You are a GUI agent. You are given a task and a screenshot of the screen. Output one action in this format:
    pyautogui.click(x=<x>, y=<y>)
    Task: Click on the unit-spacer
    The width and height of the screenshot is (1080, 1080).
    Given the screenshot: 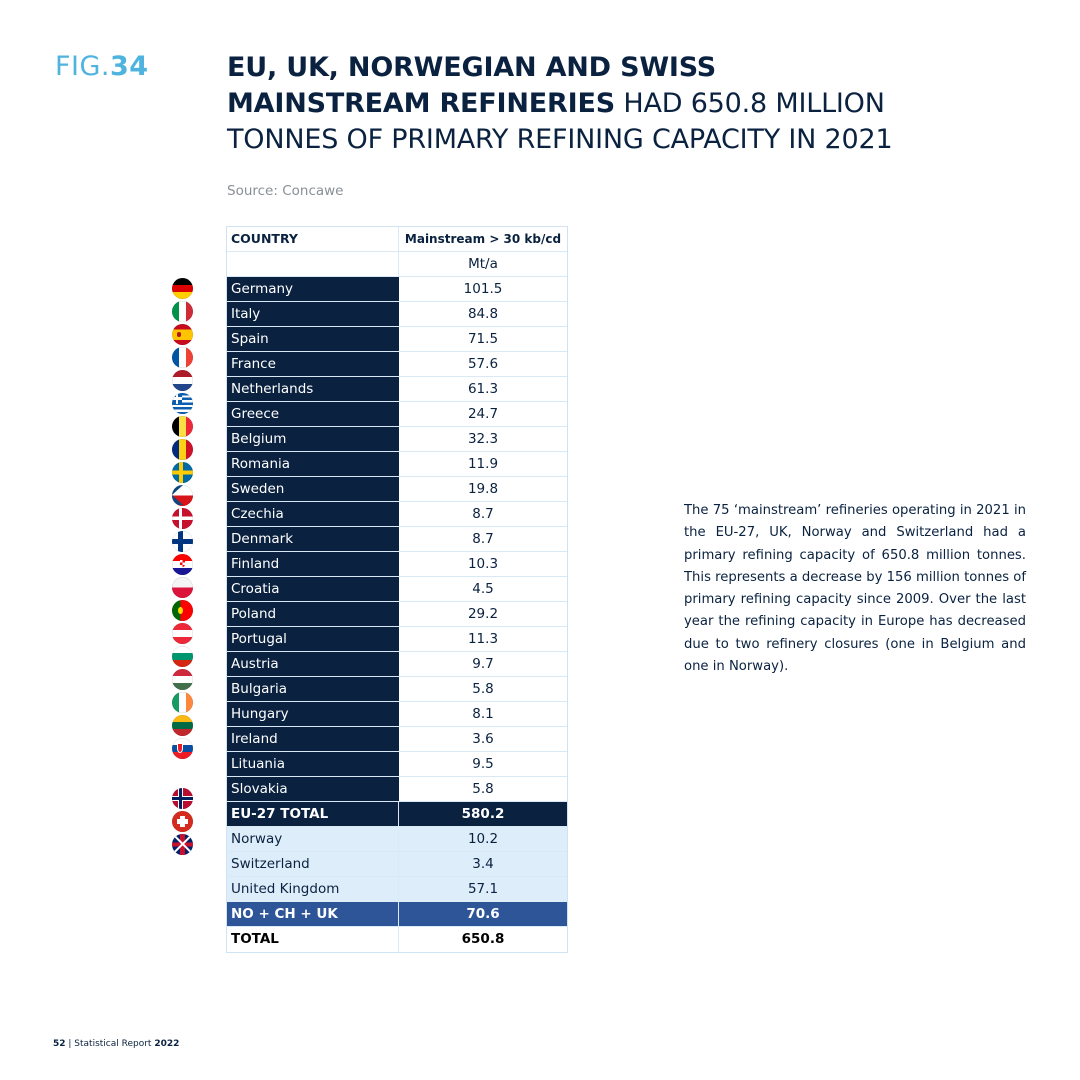 What is the action you would take?
    pyautogui.click(x=313, y=264)
    